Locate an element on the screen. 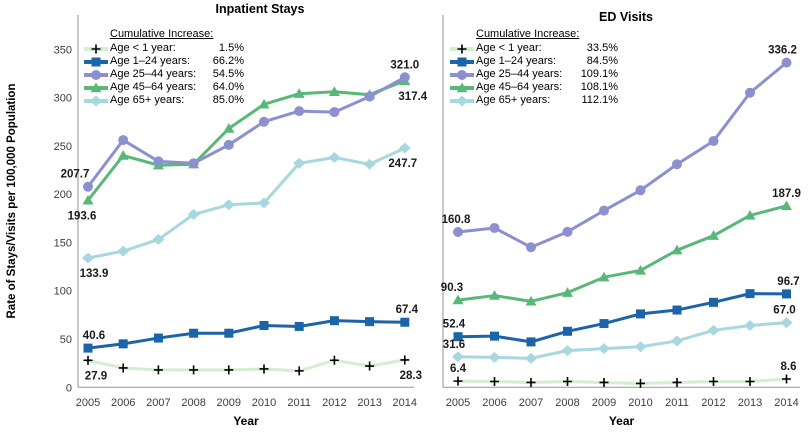  legend-label: Age 25–44 years: is located at coordinates (153, 74).